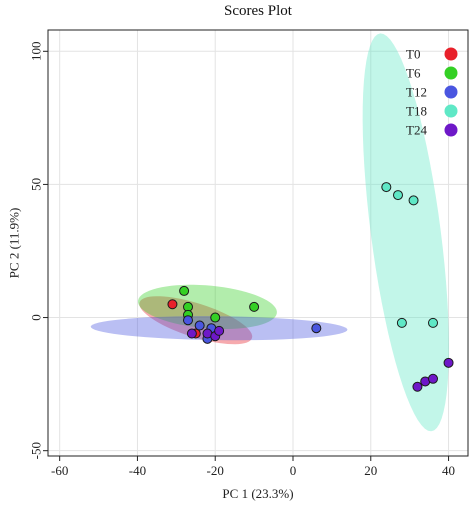 The height and width of the screenshot is (506, 474). What do you see at coordinates (215, 470) in the screenshot?
I see `x-tick-label: -20` at bounding box center [215, 470].